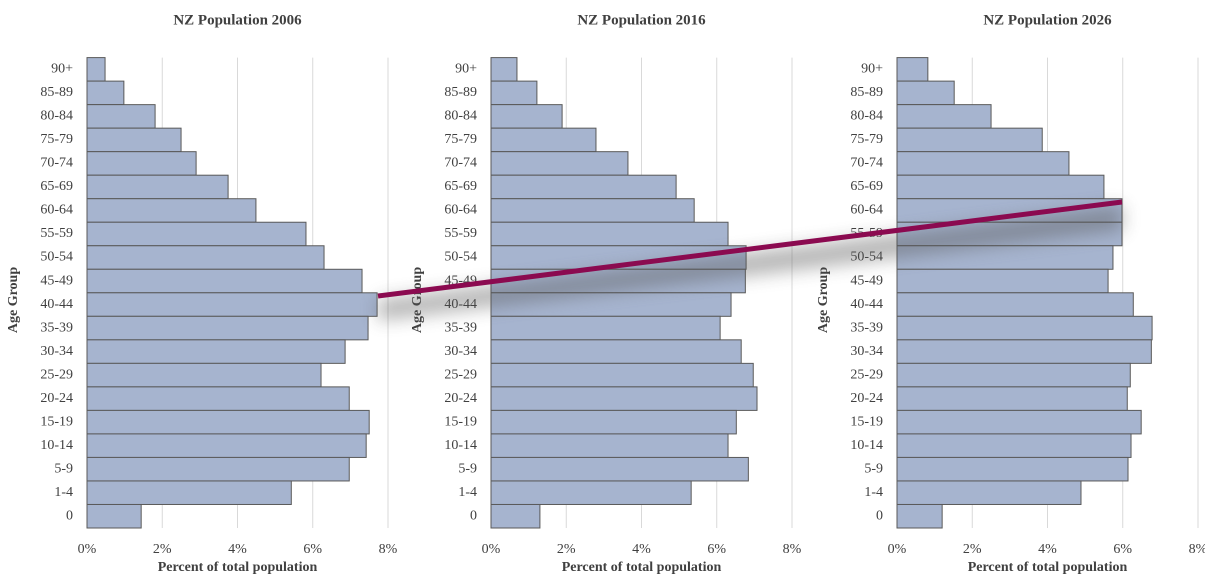  What do you see at coordinates (460, 257) in the screenshot?
I see `y-tick-label: 50-54` at bounding box center [460, 257].